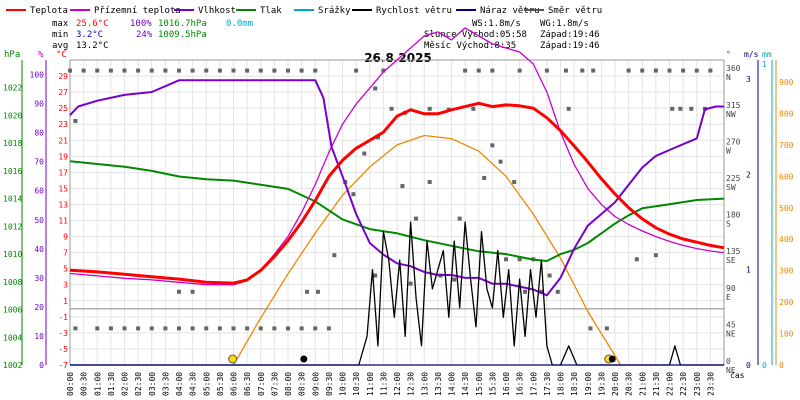 The height and width of the screenshot is (400, 800). I want to click on temp-tick: 3, so click(65, 285).